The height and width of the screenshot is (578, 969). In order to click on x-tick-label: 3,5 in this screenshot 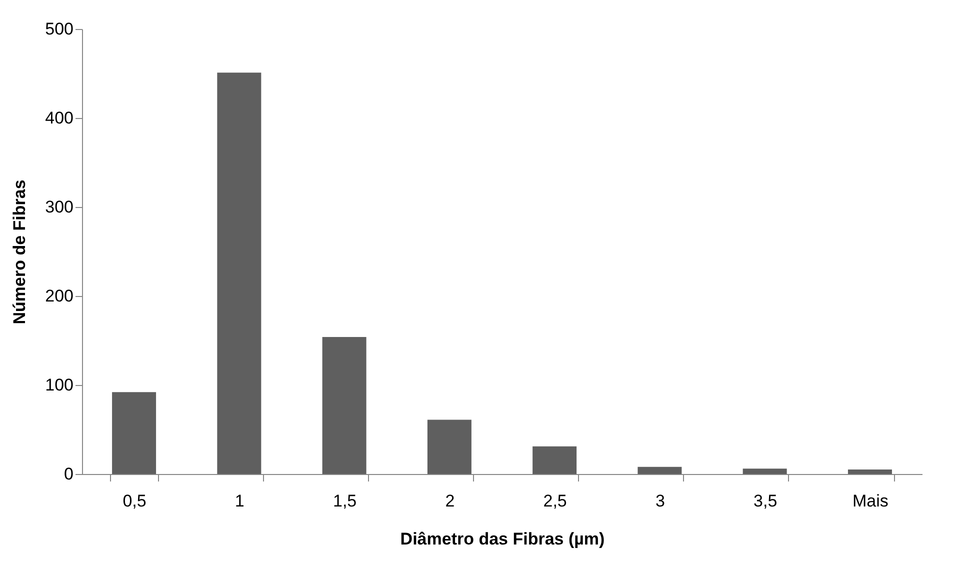, I will do `click(766, 501)`.